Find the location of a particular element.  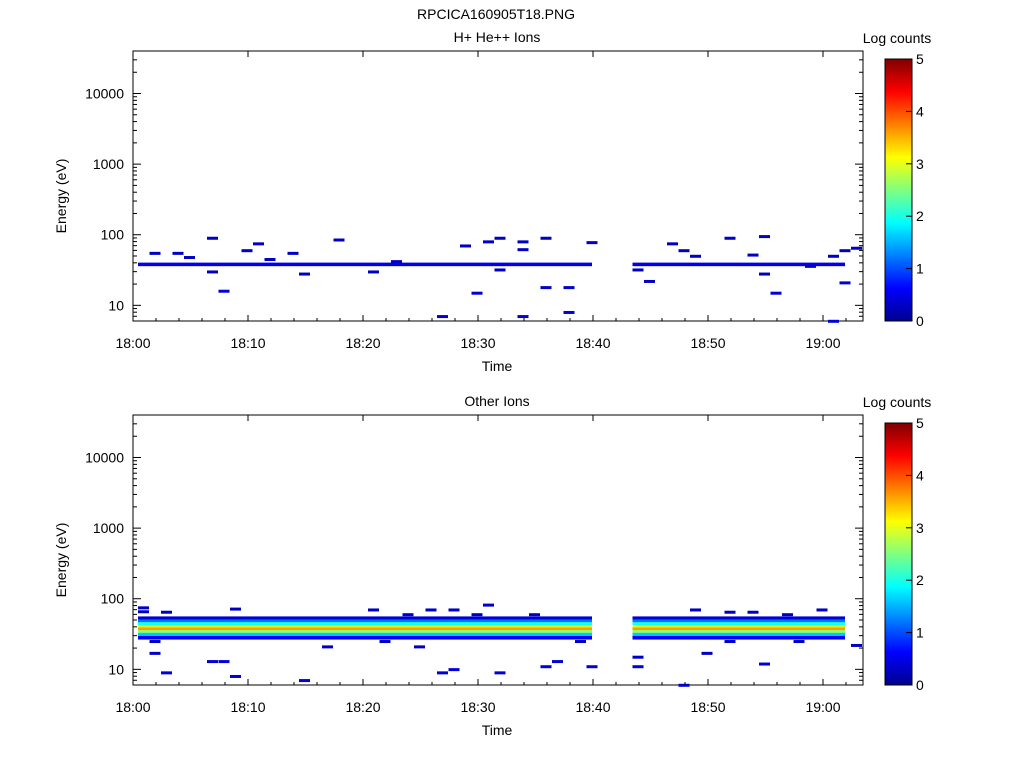

x-tick-label: 18:20 is located at coordinates (362, 343).